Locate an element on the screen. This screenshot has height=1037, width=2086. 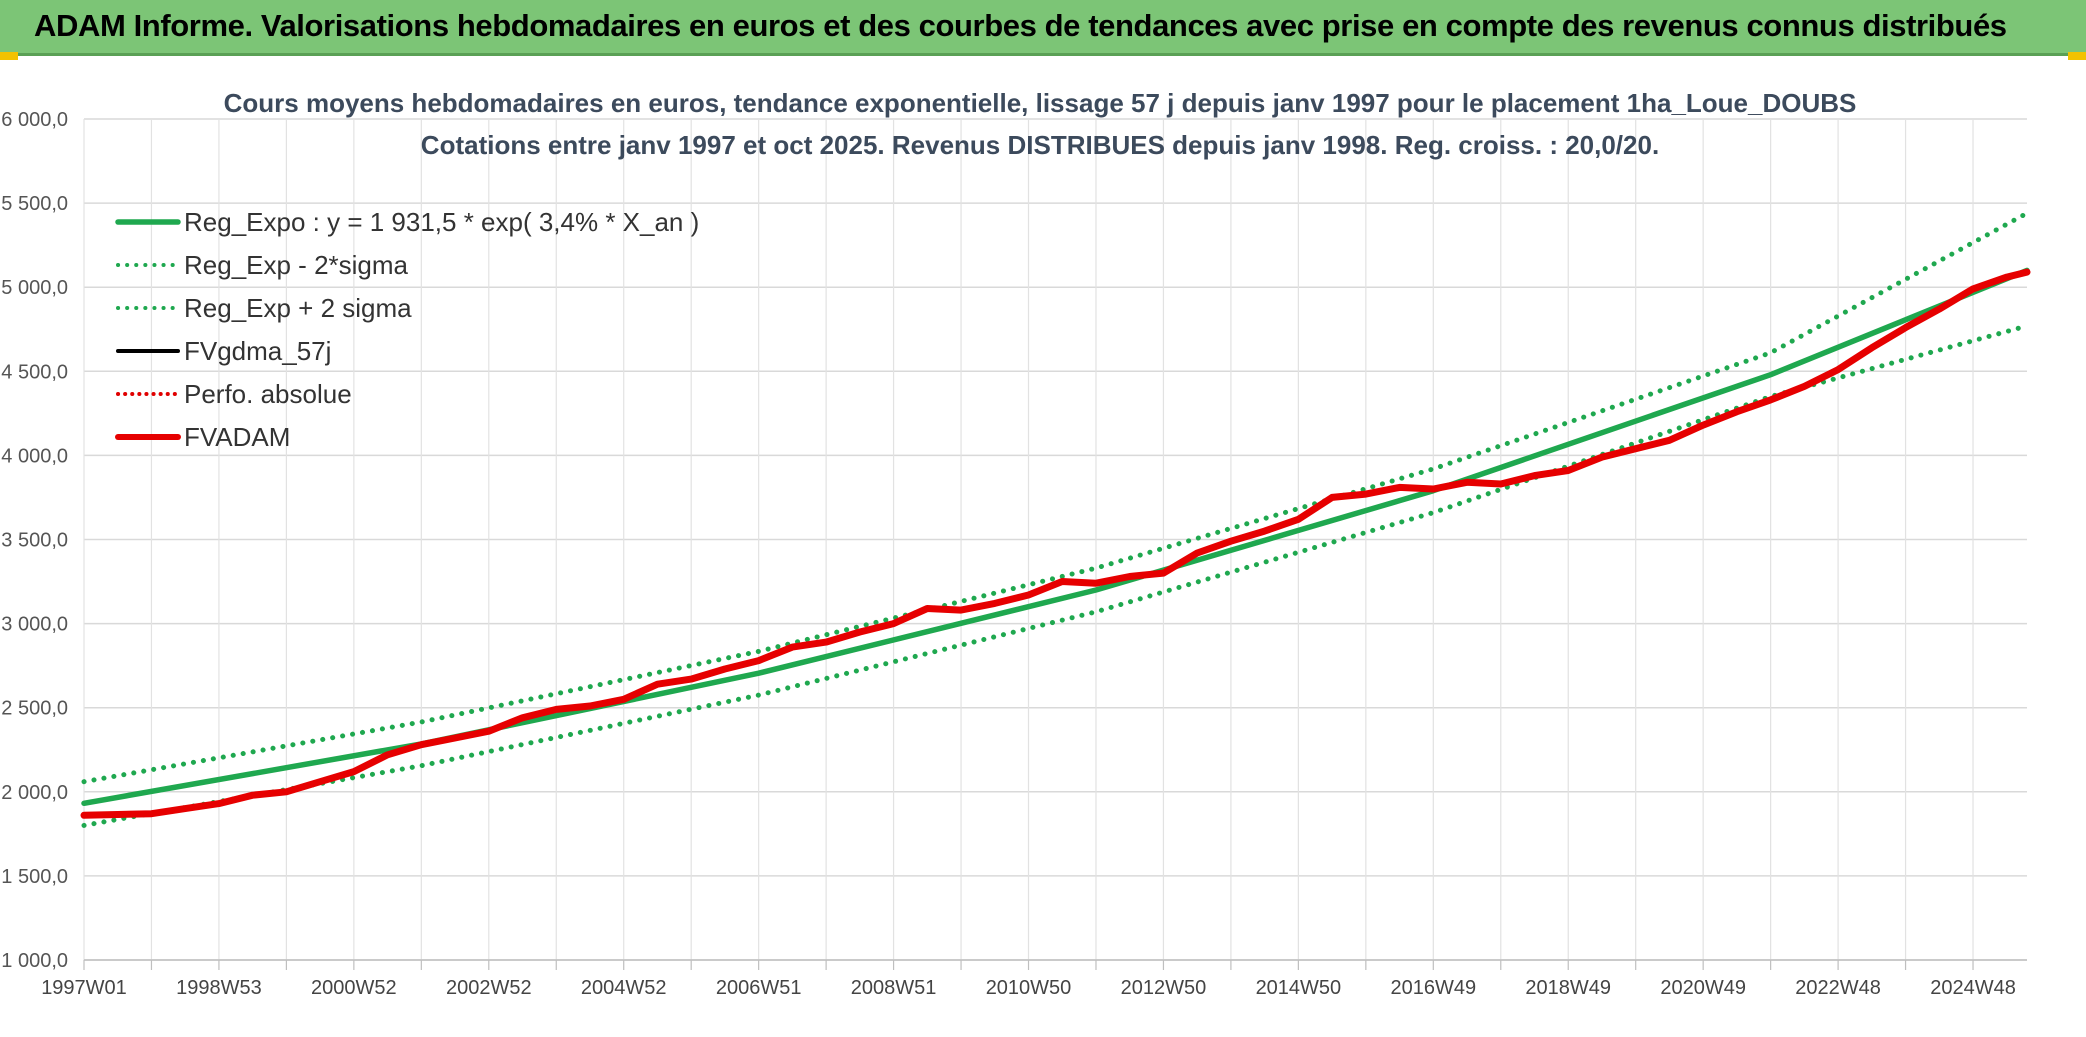
x-tick-label: 1998W53 is located at coordinates (219, 988).